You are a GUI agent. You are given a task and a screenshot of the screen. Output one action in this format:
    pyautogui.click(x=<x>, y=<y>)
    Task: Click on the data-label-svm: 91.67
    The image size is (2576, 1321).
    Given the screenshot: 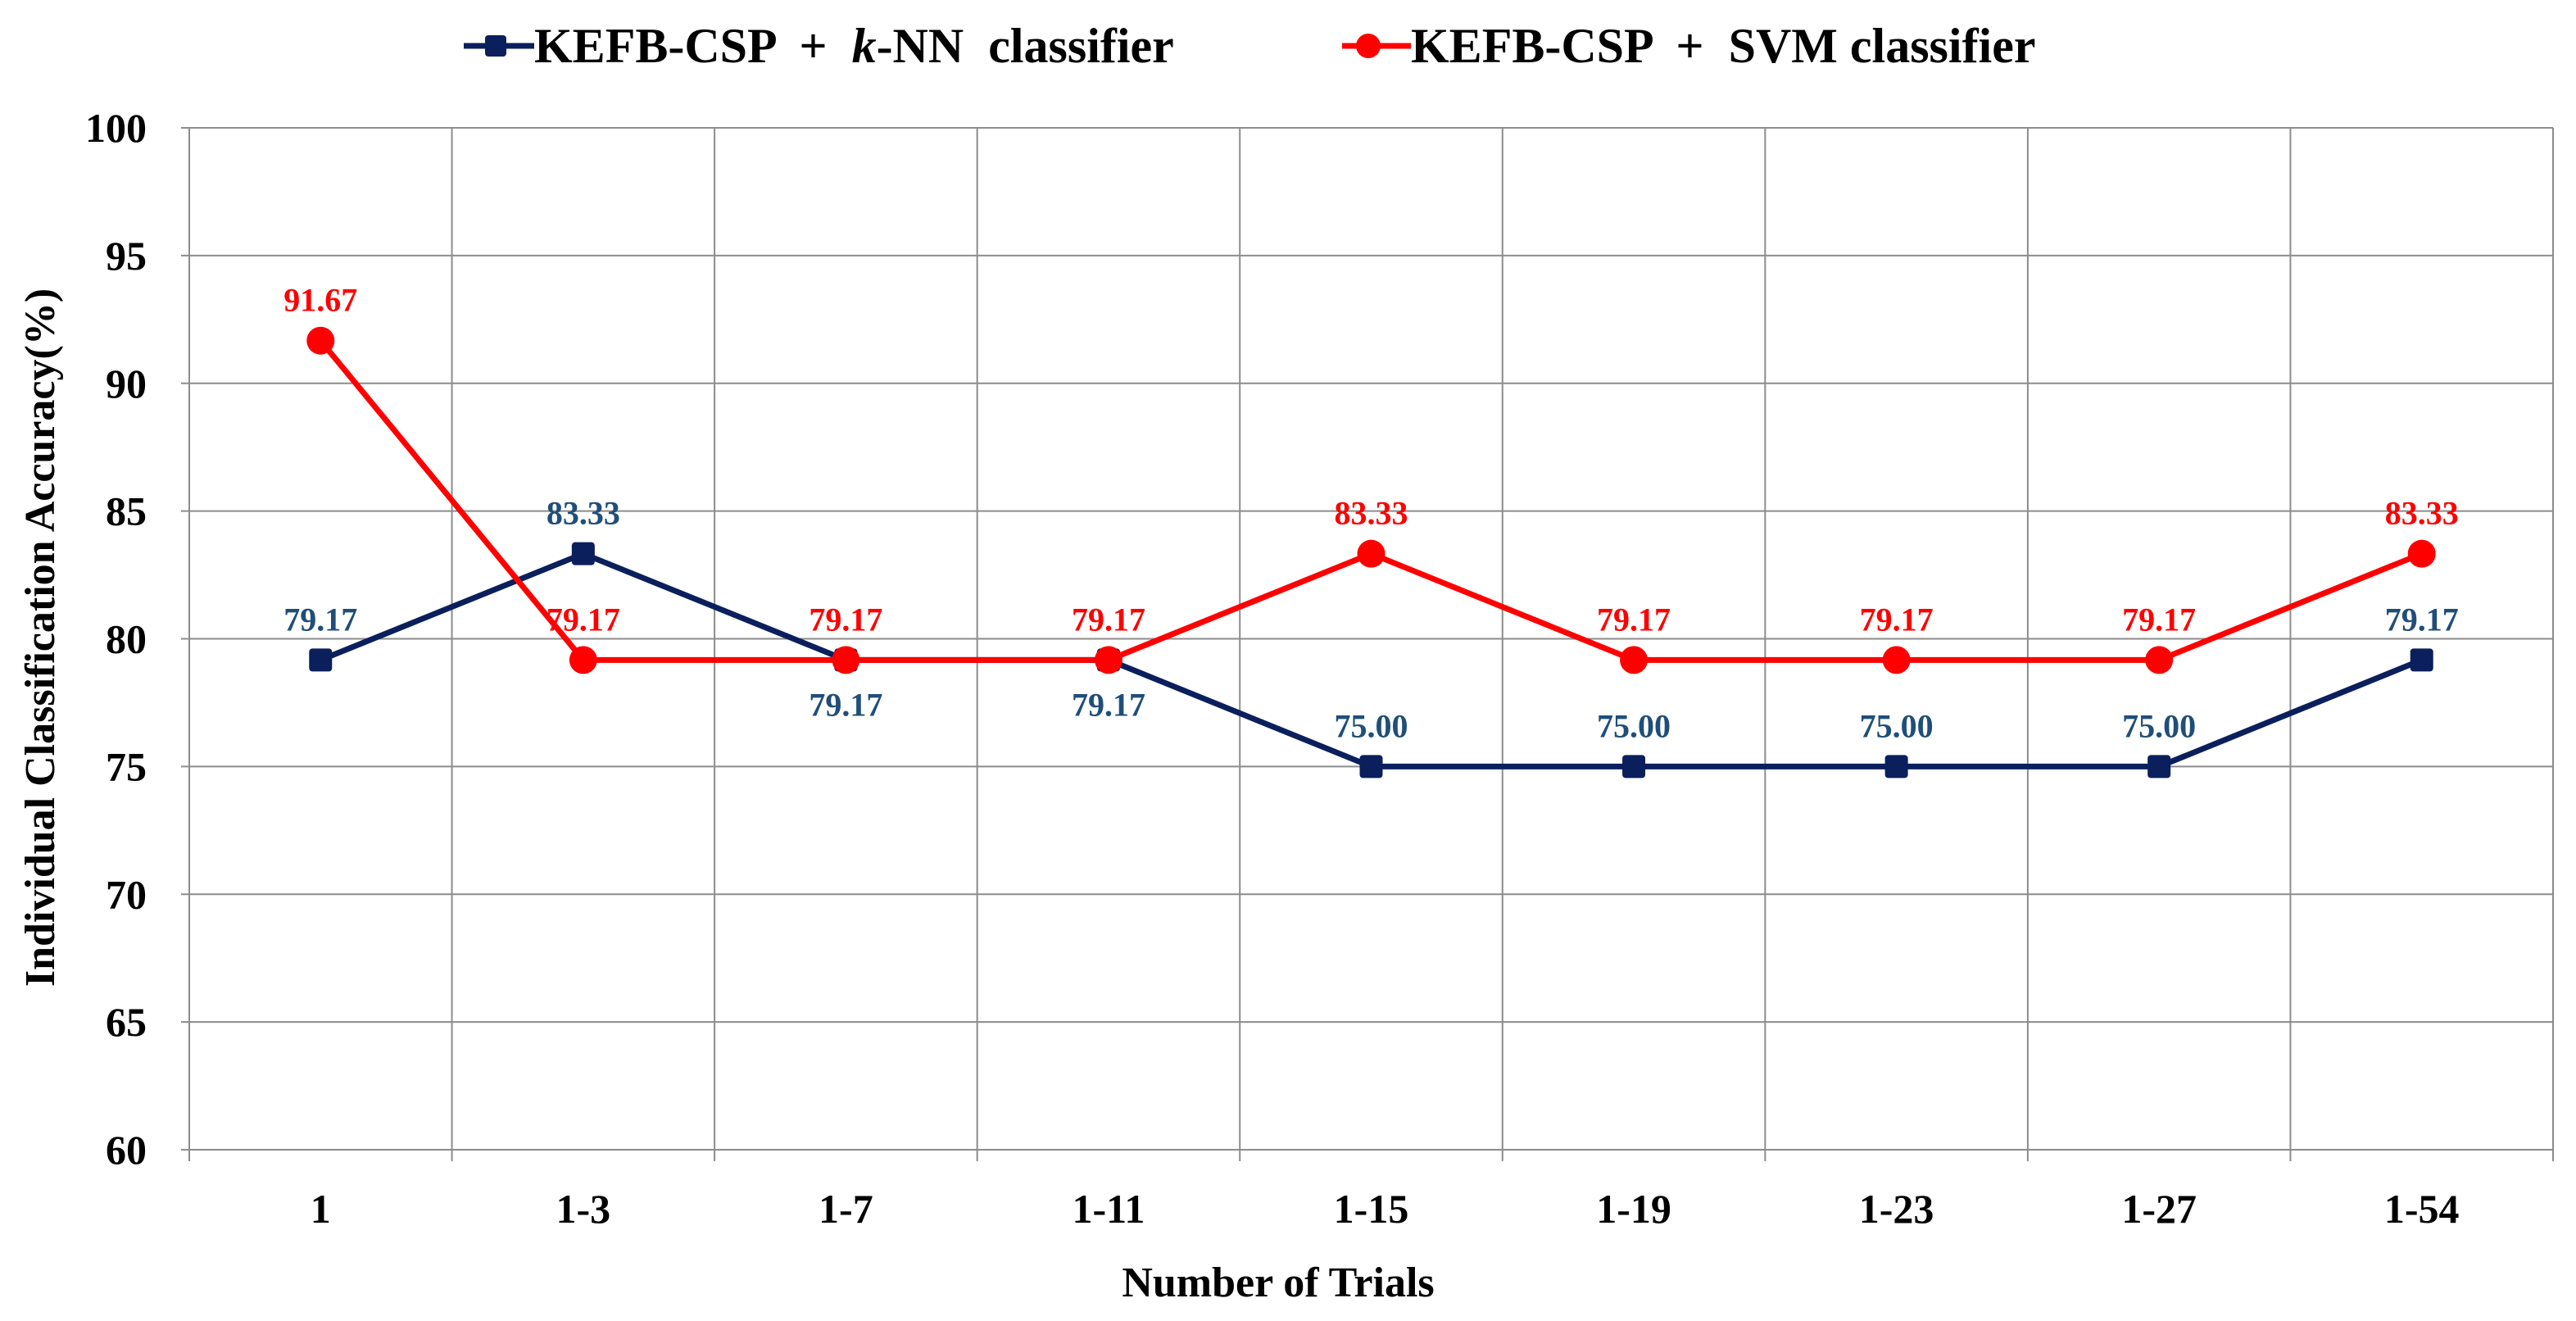 What is the action you would take?
    pyautogui.click(x=320, y=300)
    